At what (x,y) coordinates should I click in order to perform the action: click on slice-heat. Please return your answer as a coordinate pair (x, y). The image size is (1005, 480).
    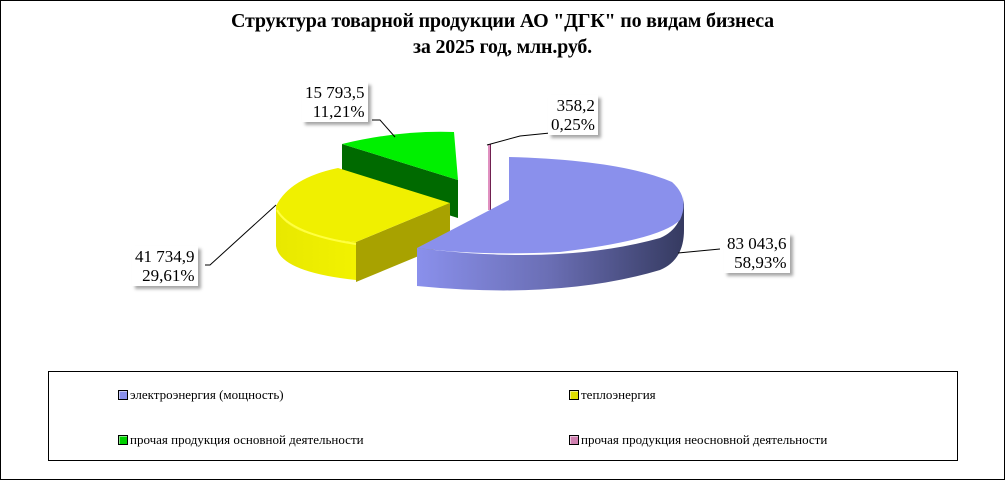
    Looking at the image, I should click on (363, 225).